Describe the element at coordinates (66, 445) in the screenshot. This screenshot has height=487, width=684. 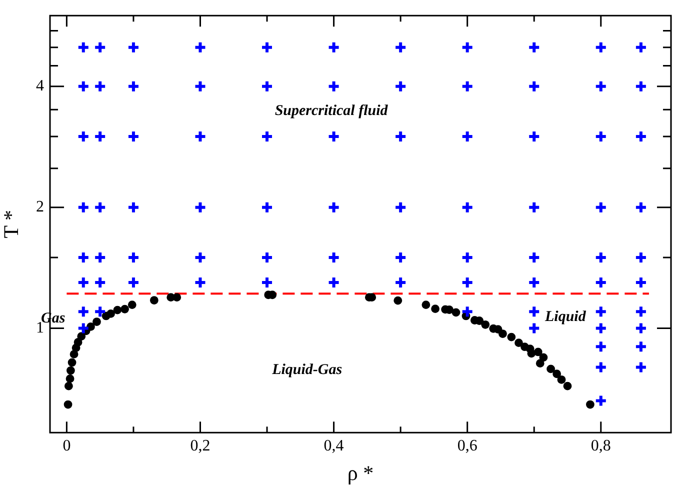
I see `x-tick-label: 0` at that location.